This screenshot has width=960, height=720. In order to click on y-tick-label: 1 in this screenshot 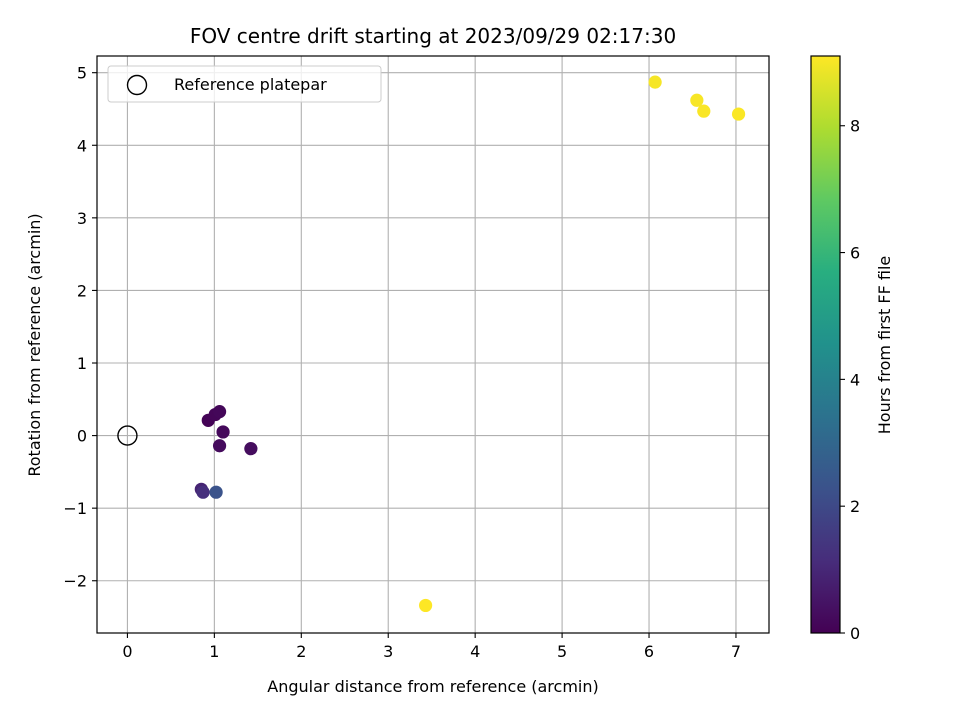, I will do `click(82, 363)`.